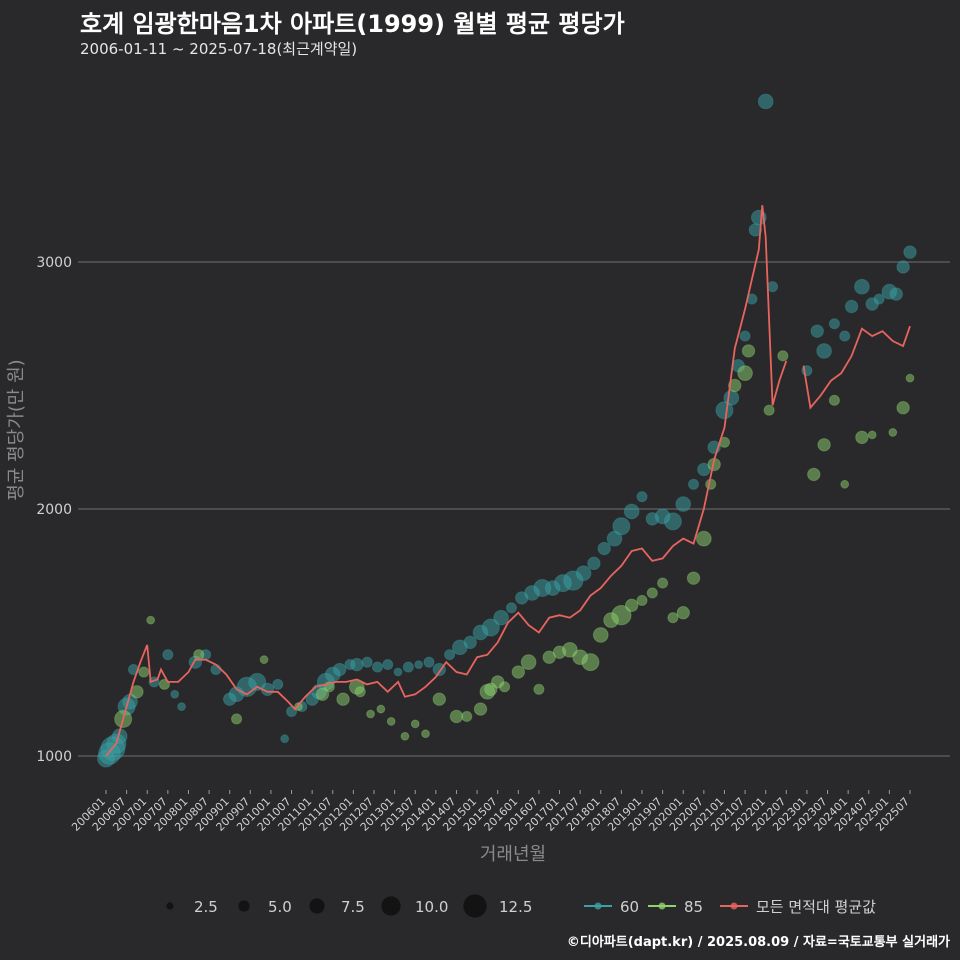 This screenshot has height=960, width=960. I want to click on x-axis-label: 거래년월, so click(513, 854).